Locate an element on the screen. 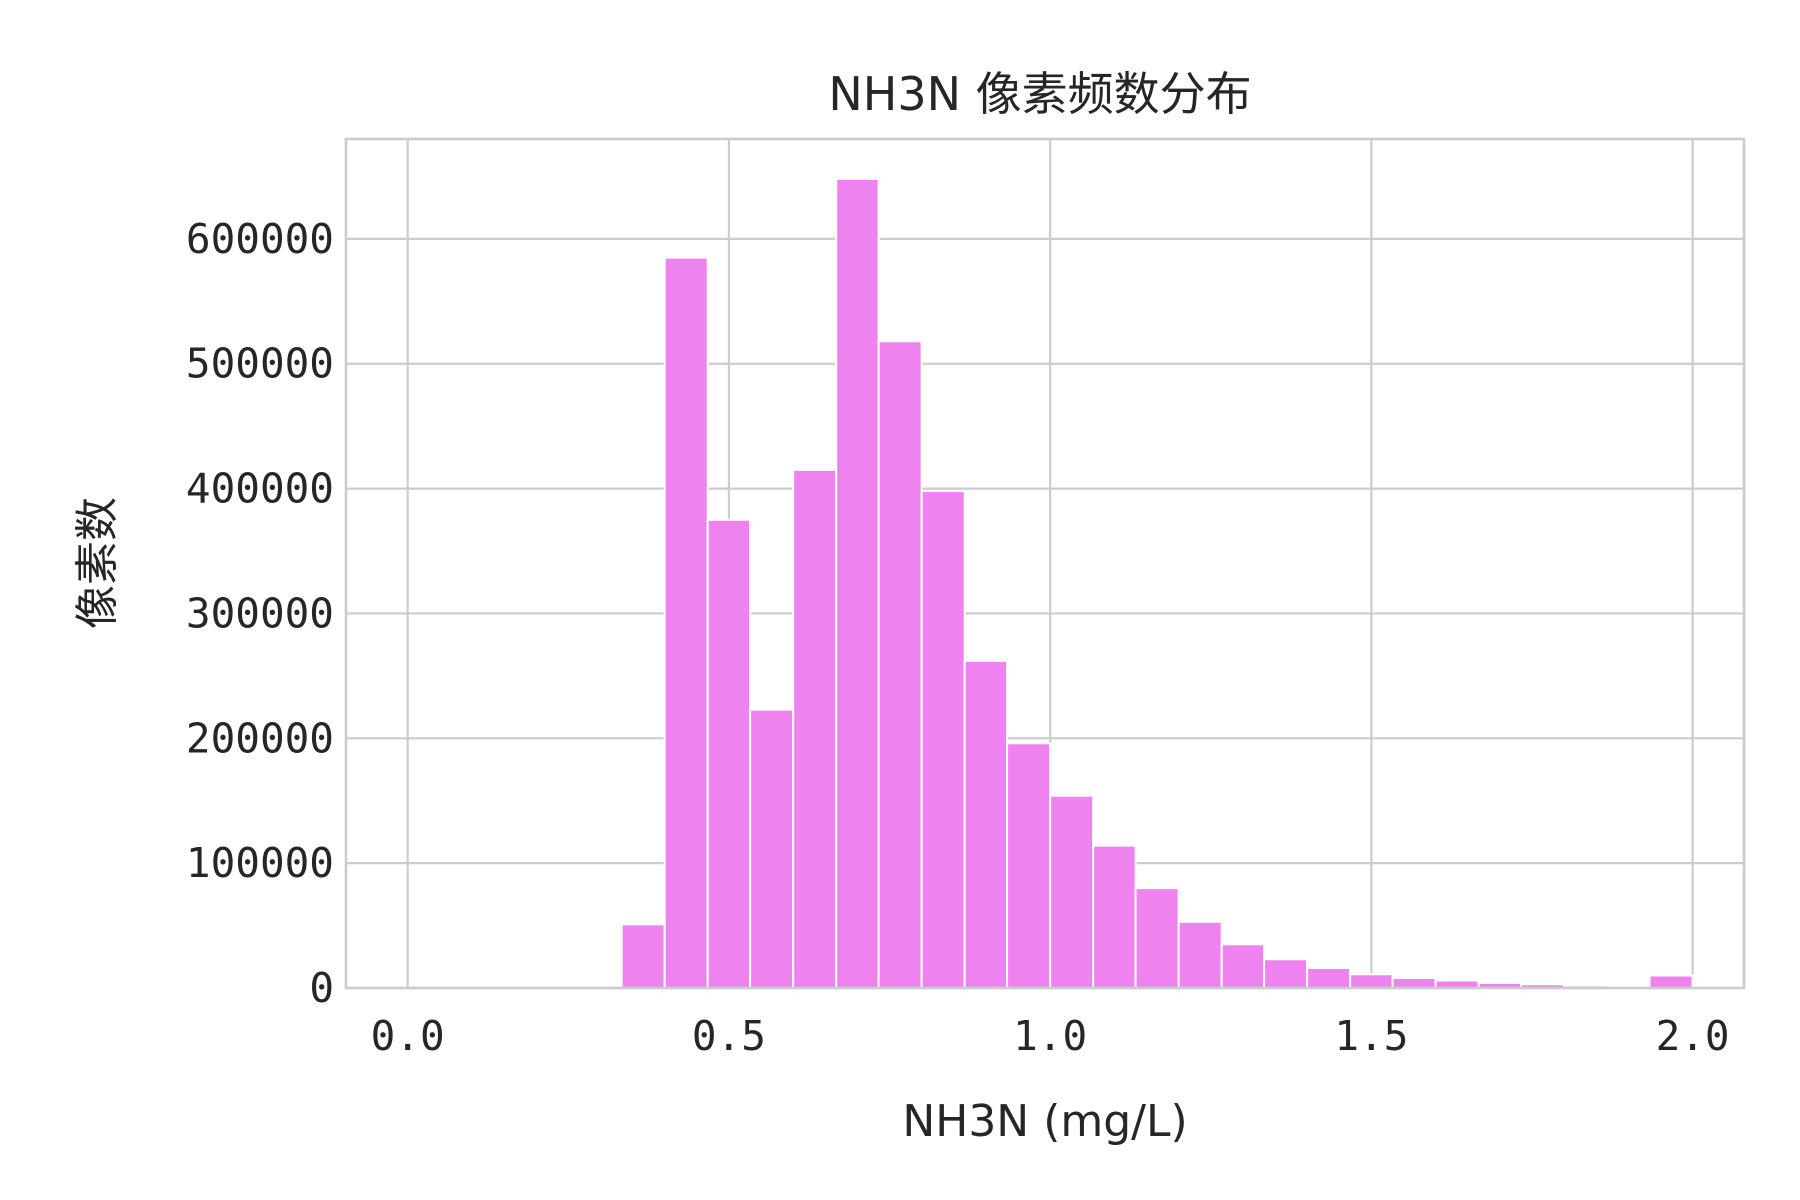 The image size is (1800, 1200). x-axis-label: NH3N (mg/L) is located at coordinates (1044, 1121).